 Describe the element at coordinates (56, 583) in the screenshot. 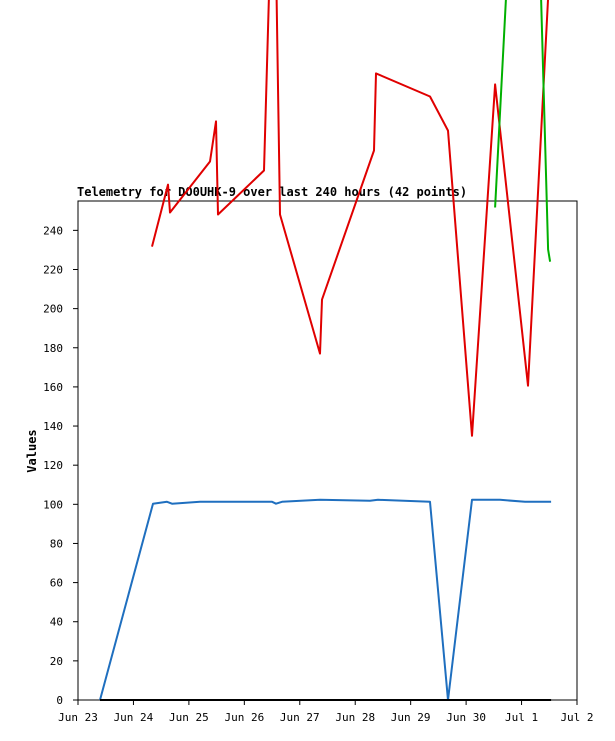

I see `y-tick-label: 60` at that location.